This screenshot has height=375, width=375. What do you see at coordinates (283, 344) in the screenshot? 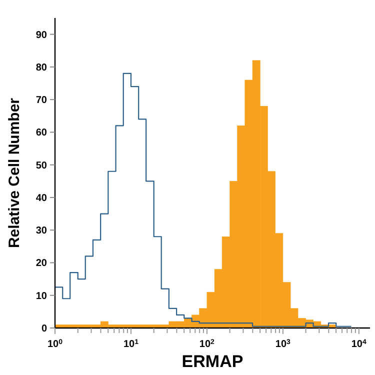
I see `x-tick-label: 10$^{3}$` at bounding box center [283, 344].